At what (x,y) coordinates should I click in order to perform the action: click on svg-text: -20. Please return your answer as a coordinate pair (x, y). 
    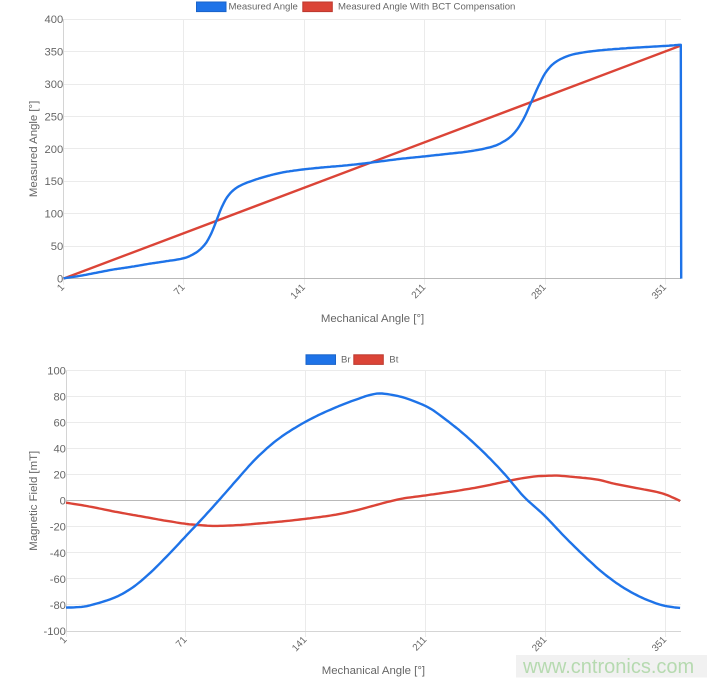
    Looking at the image, I should click on (58, 528).